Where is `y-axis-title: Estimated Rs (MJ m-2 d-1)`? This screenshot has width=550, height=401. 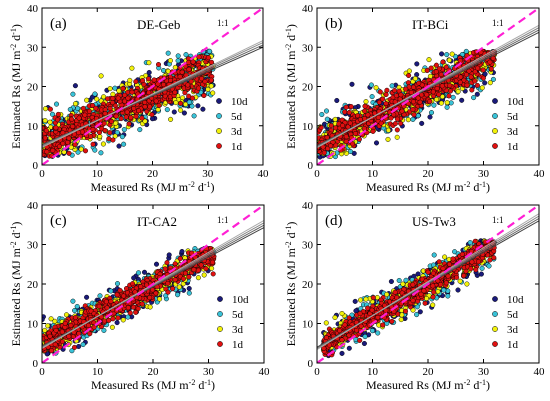 y-axis-title: Estimated Rs (MJ m-2 d-1) is located at coordinates (291, 86).